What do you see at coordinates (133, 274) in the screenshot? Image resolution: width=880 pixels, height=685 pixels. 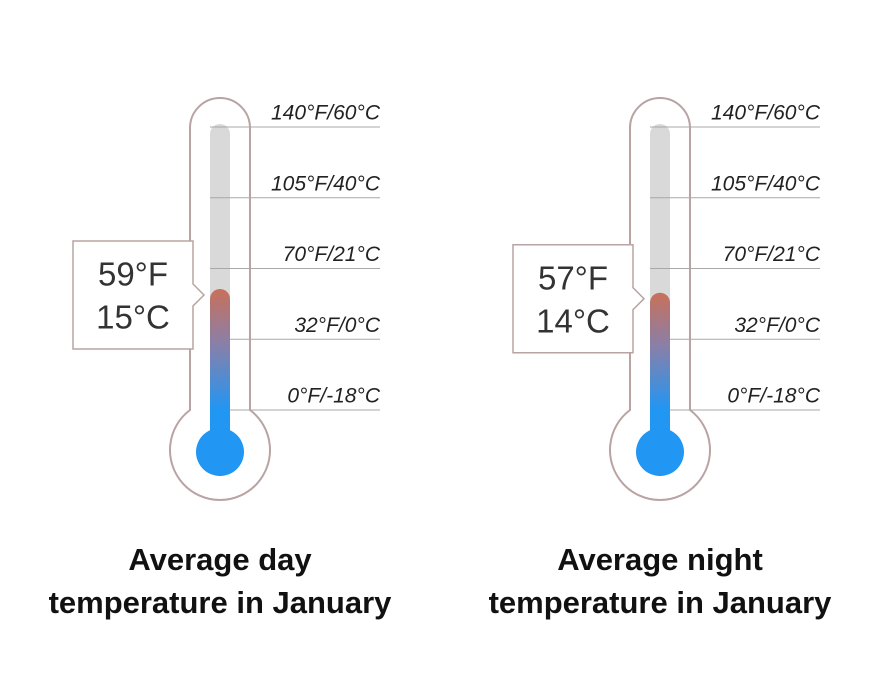 I see `reading-f: 59°F` at bounding box center [133, 274].